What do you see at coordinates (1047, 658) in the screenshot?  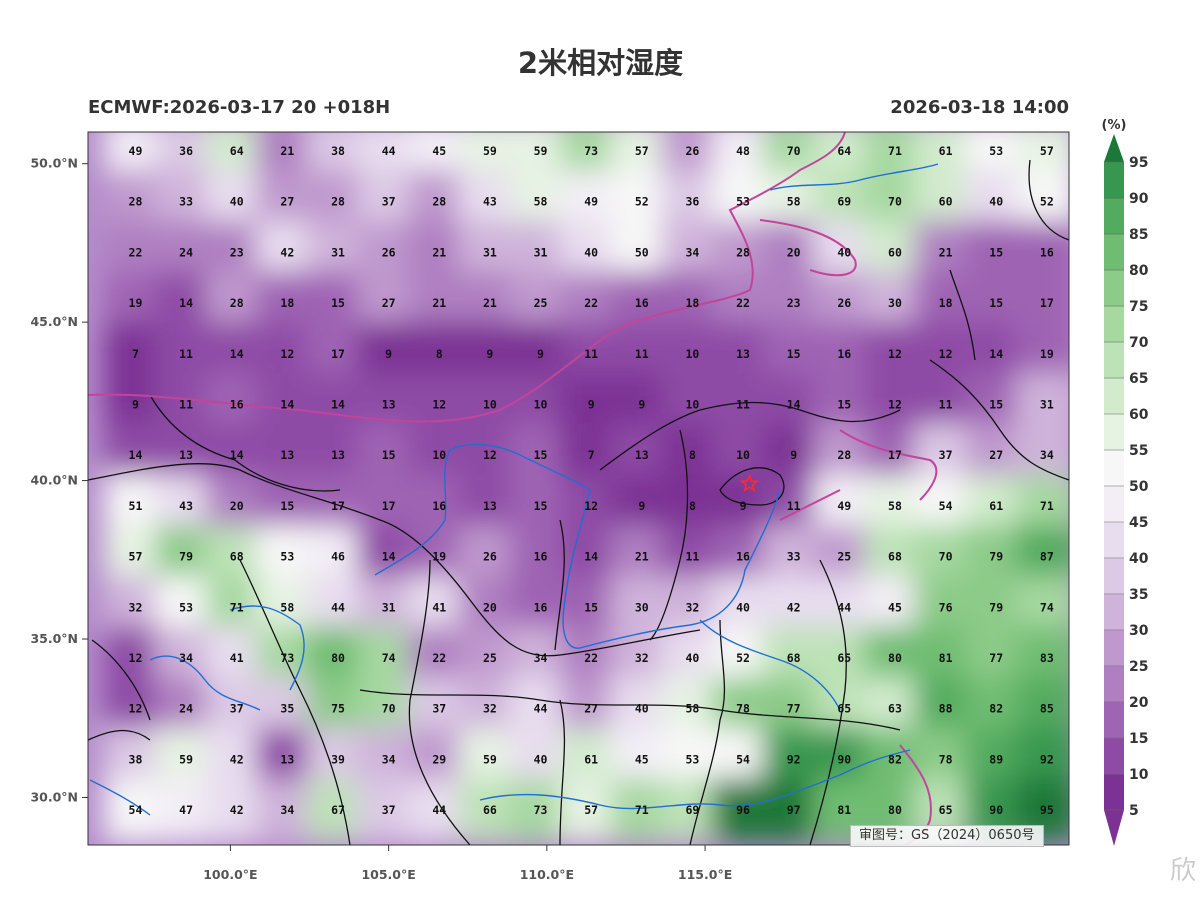 I see `humidity-value-label: 83` at bounding box center [1047, 658].